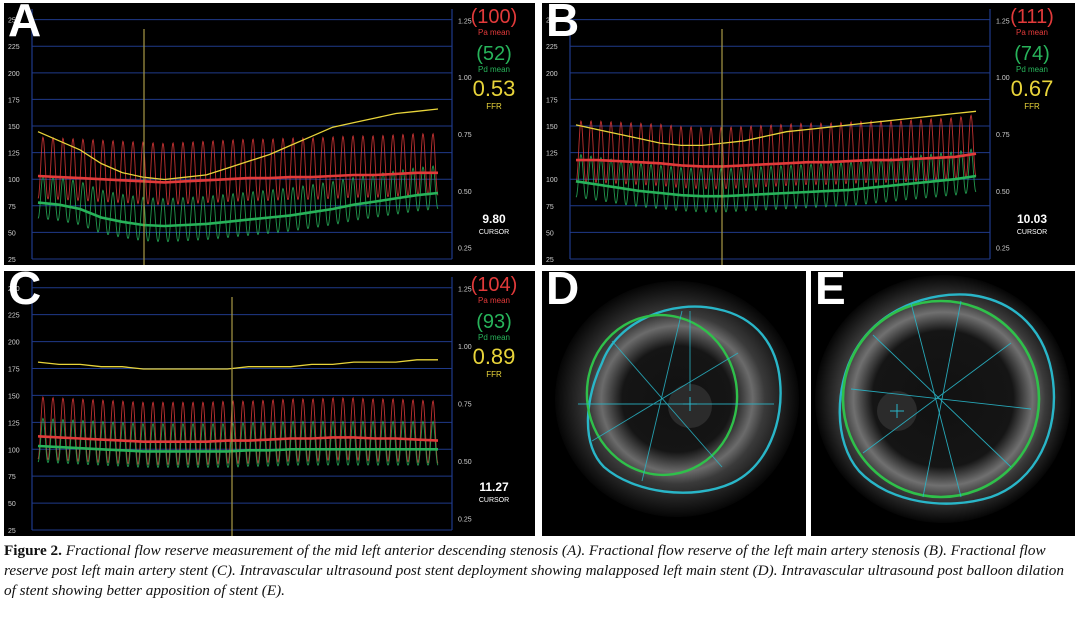 The width and height of the screenshot is (1080, 620). What do you see at coordinates (494, 322) in the screenshot?
I see `pd-mean-value: (93)` at bounding box center [494, 322].